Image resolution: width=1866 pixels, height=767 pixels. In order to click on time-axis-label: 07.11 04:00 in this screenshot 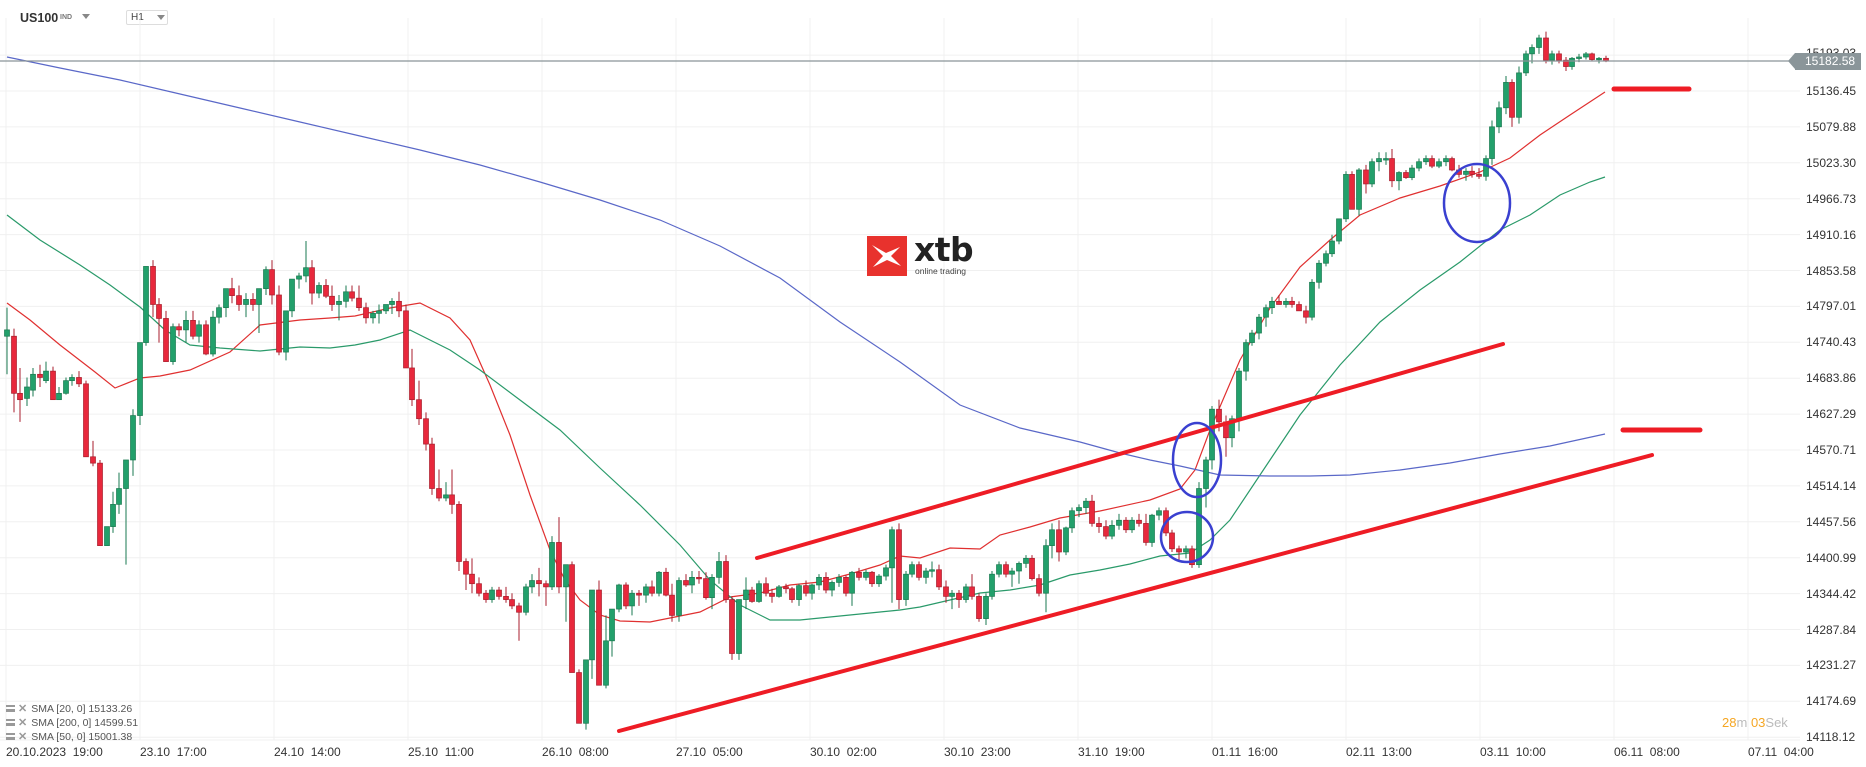, I will do `click(1781, 752)`.